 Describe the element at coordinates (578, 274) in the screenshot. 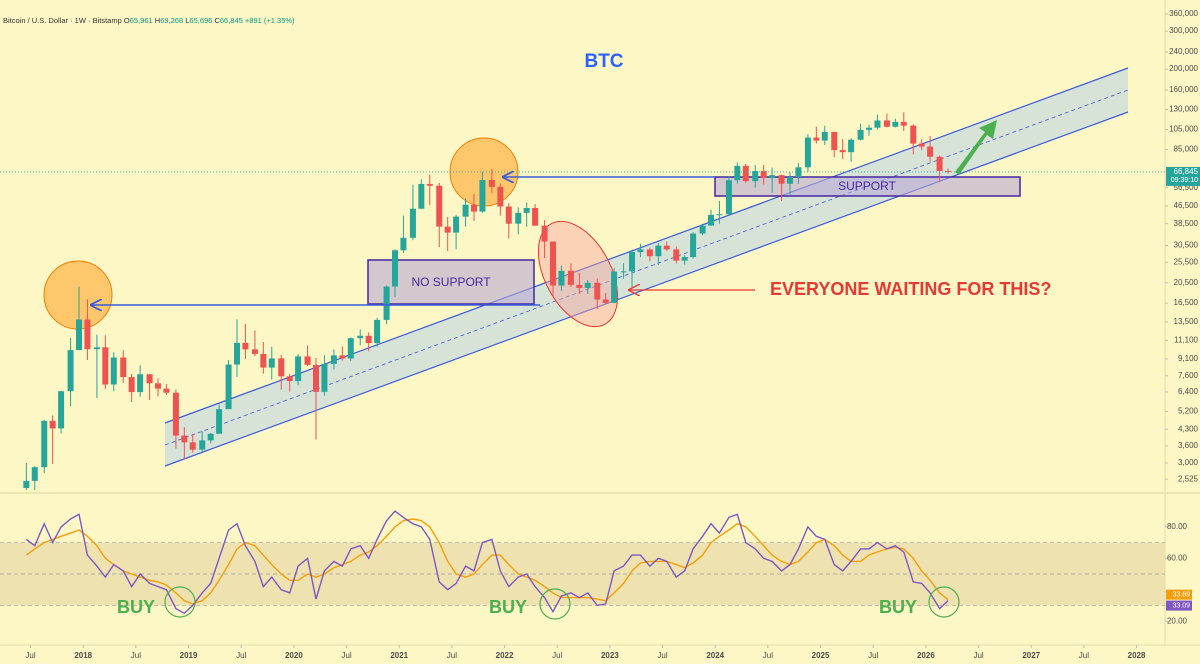

I see `red-ellipse` at that location.